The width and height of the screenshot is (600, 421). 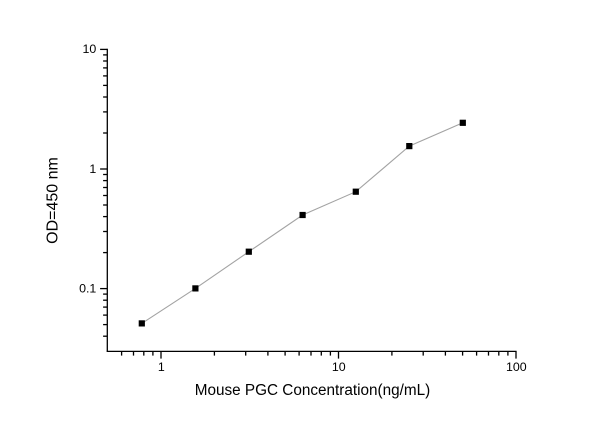 What do you see at coordinates (516, 367) in the screenshot?
I see `svg-text: 100` at bounding box center [516, 367].